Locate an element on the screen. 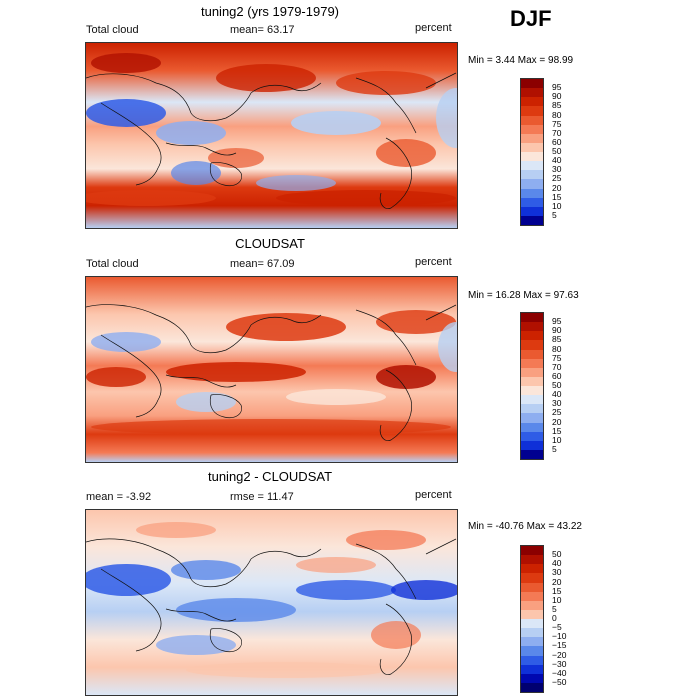  panel2-map-svg is located at coordinates (271, 369).